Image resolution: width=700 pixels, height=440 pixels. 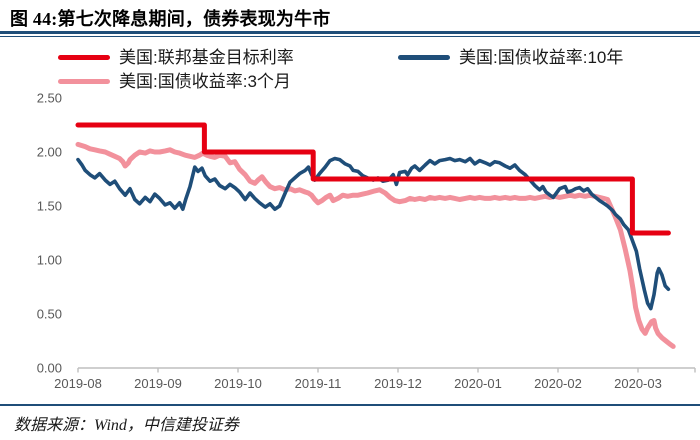 What do you see at coordinates (398, 383) in the screenshot?
I see `x-axis-tick-label: 2019-12` at bounding box center [398, 383].